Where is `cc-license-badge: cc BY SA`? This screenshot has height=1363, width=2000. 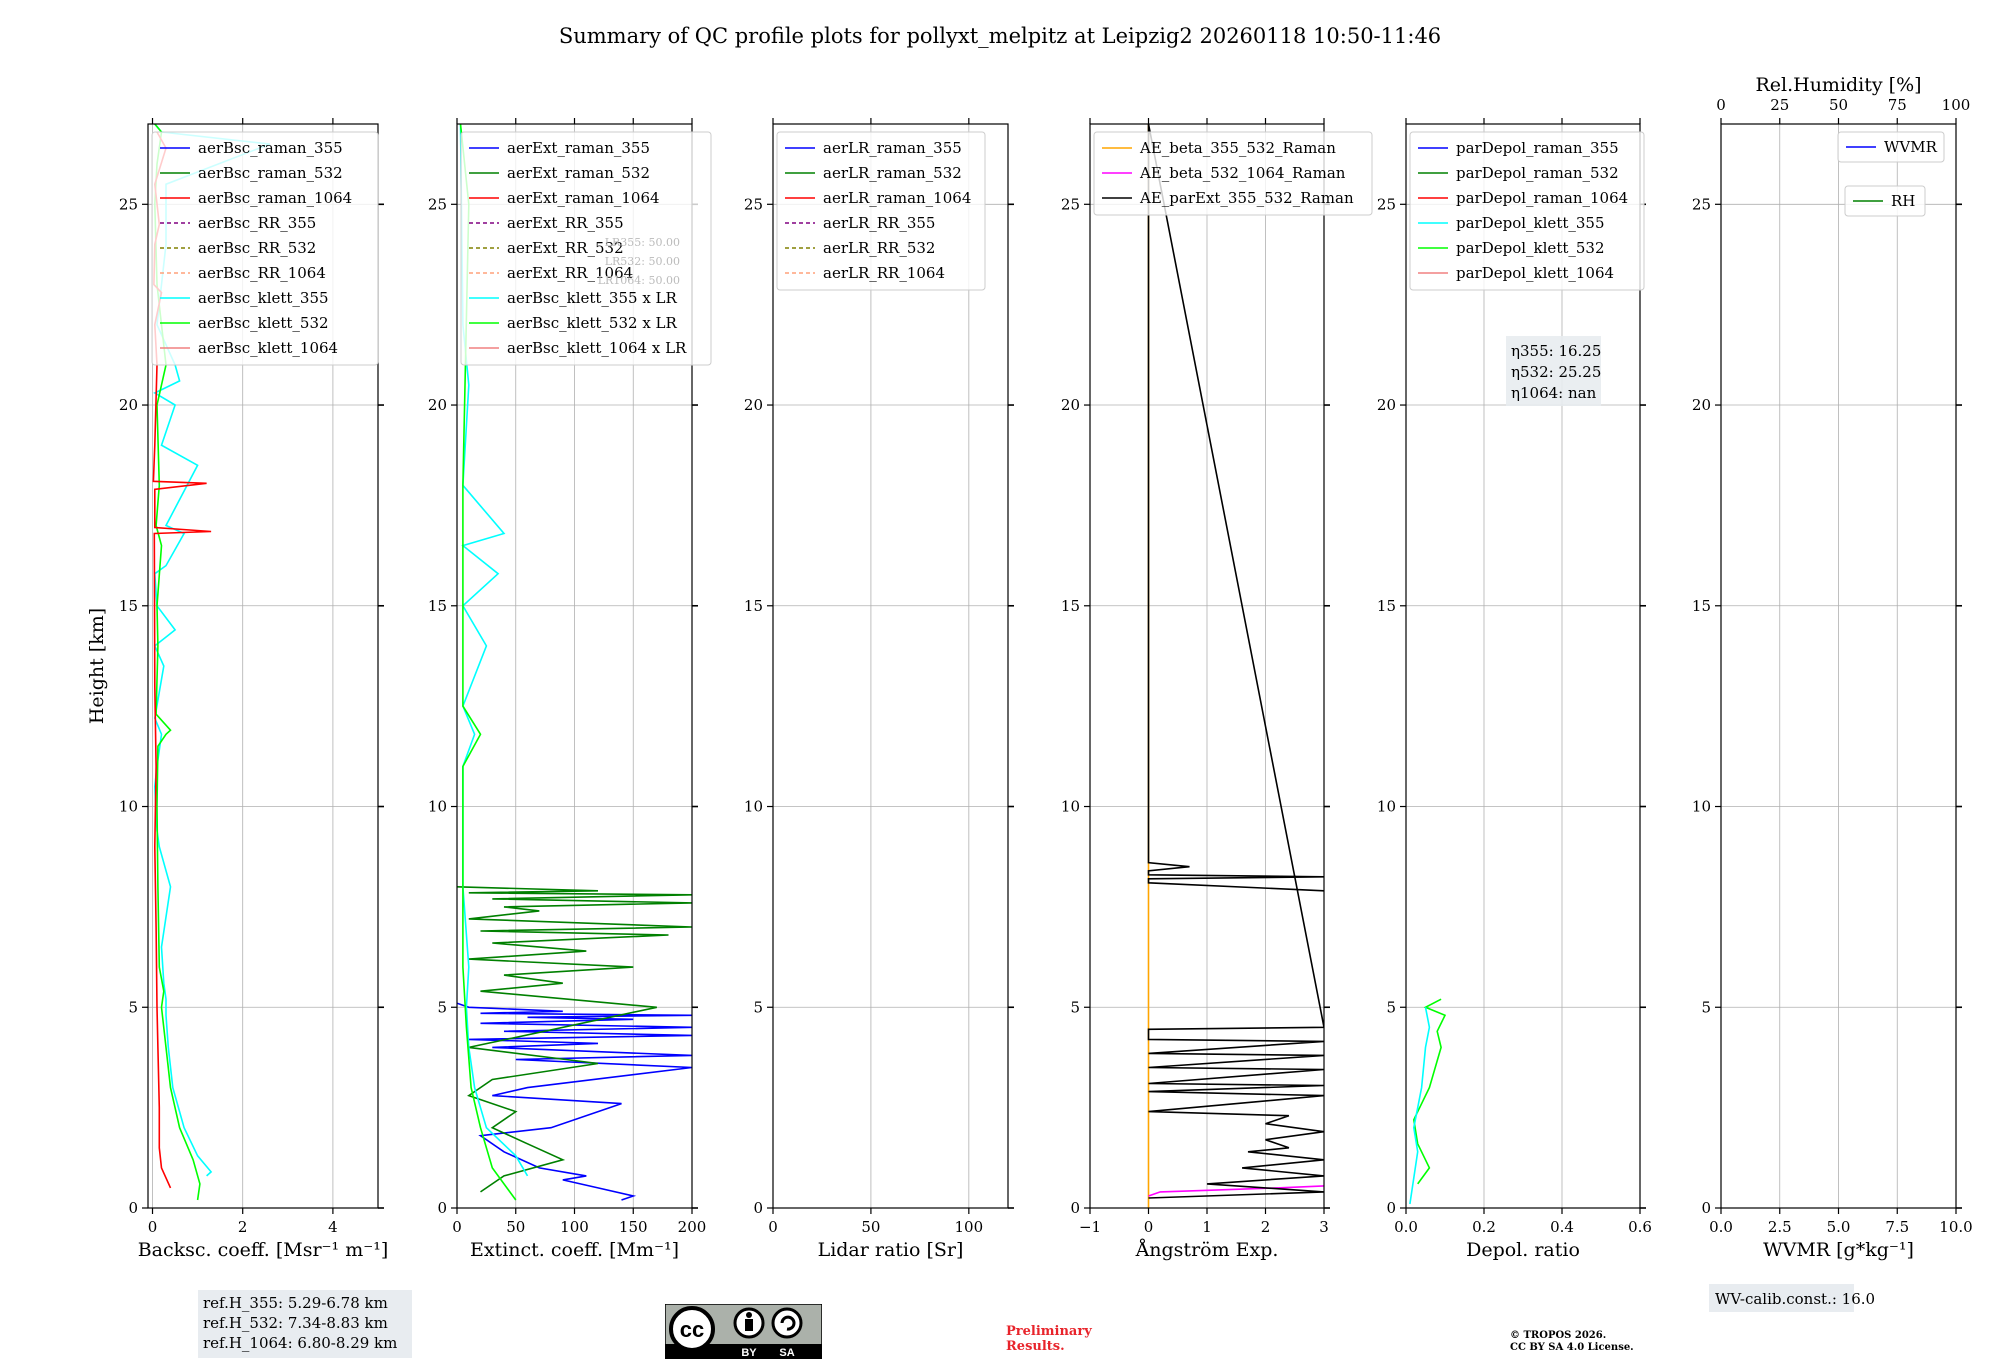
cc-license-badge: cc BY SA is located at coordinates (743, 1331).